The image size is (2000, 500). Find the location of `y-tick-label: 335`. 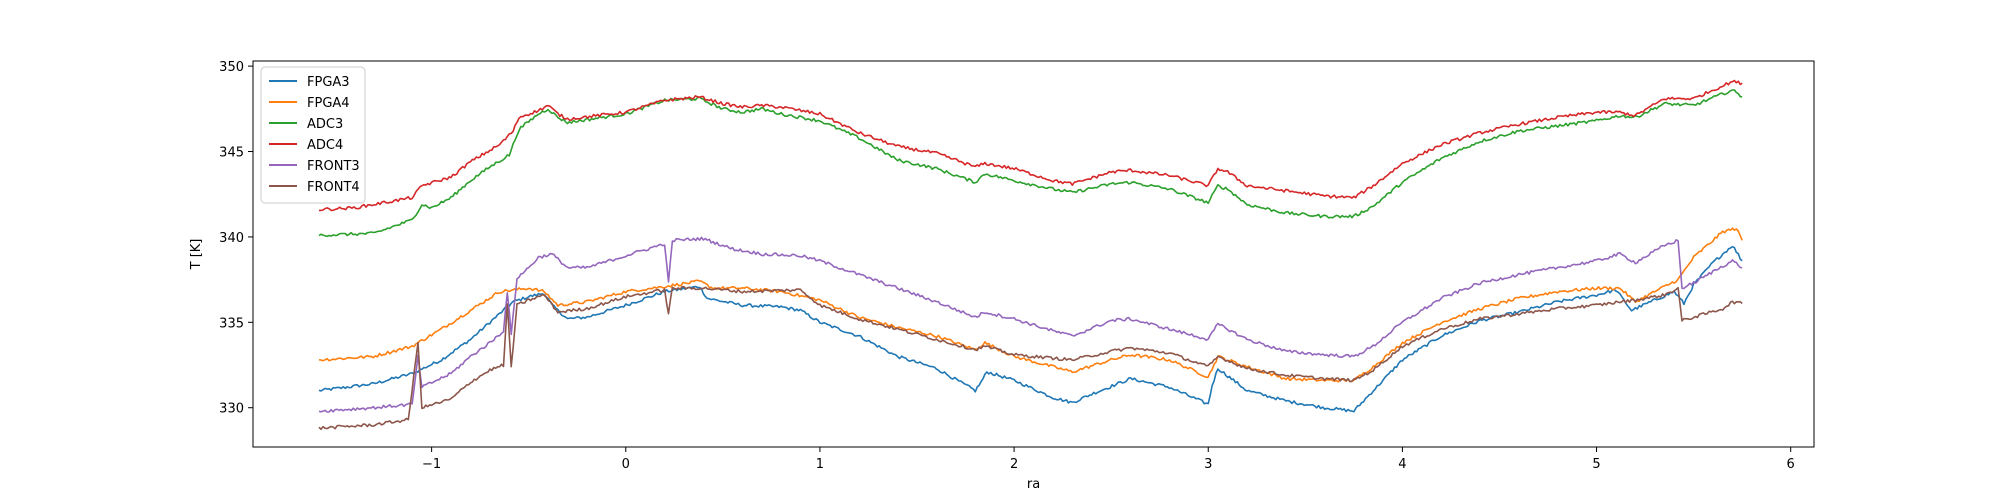

y-tick-label: 335 is located at coordinates (231, 323).